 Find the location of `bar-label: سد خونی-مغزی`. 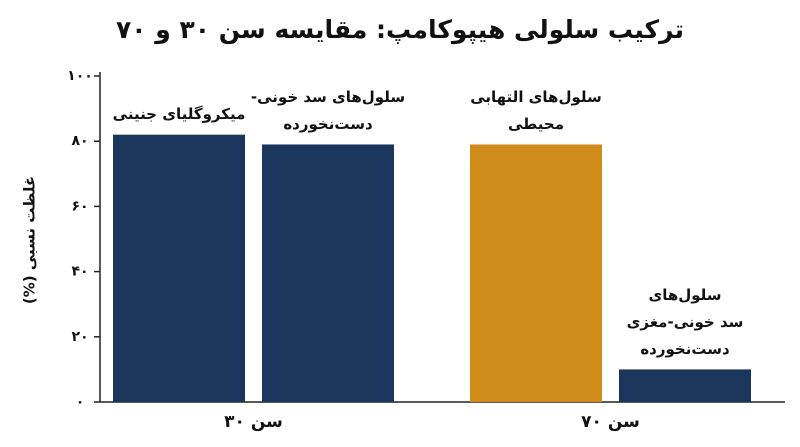

bar-label: سد خونی-مغزی is located at coordinates (685, 322).